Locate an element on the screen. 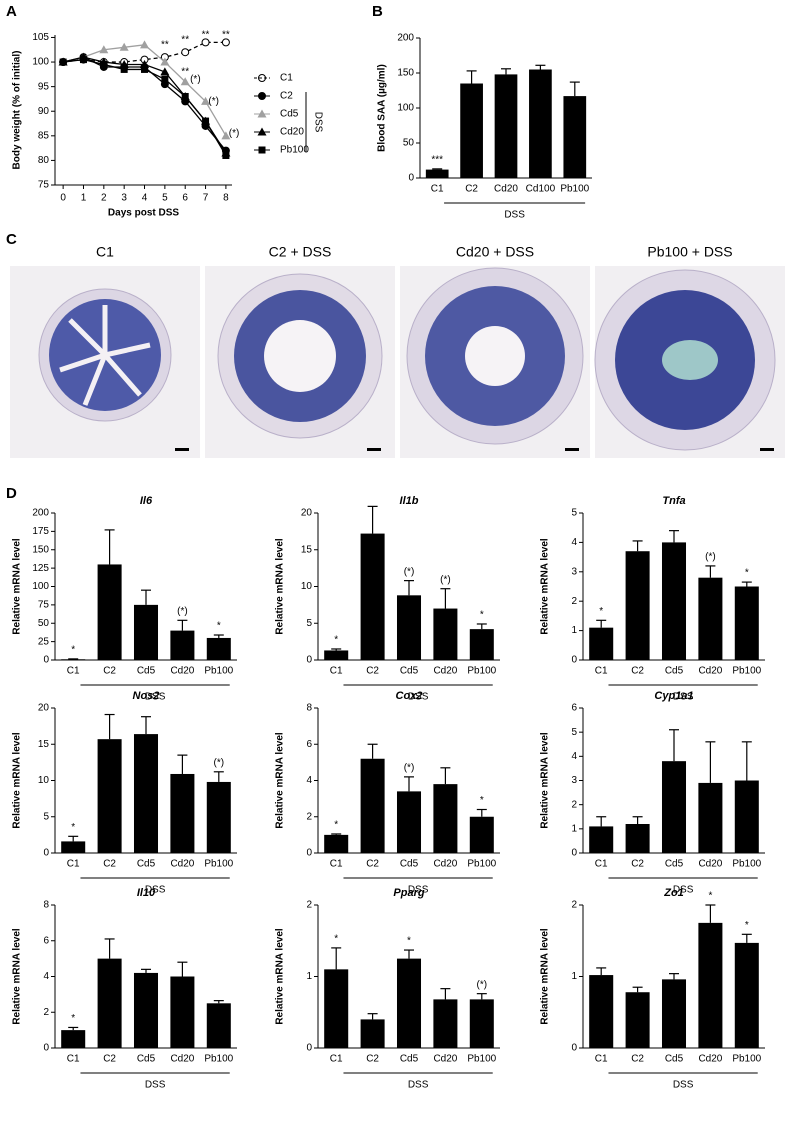 The image size is (787, 1147). y-tick-label: 25 is located at coordinates (44, 641).